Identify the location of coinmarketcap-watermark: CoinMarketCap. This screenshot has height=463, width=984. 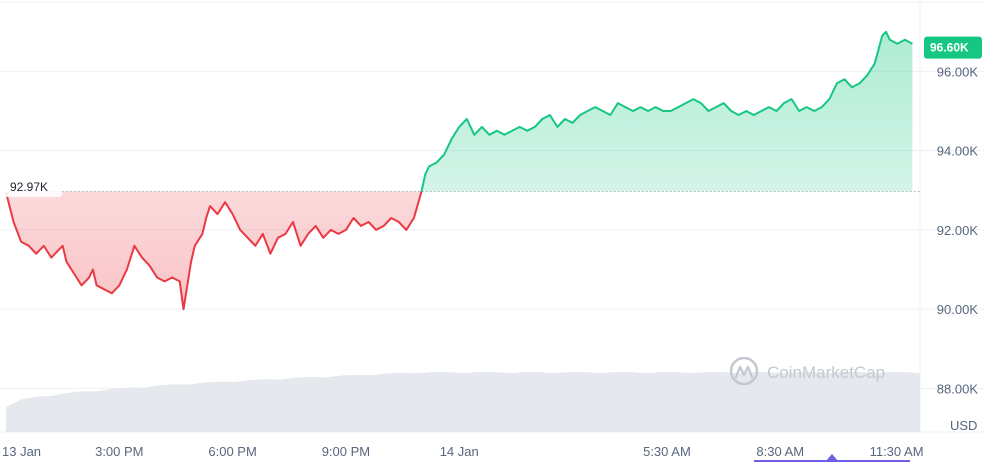
(807, 371).